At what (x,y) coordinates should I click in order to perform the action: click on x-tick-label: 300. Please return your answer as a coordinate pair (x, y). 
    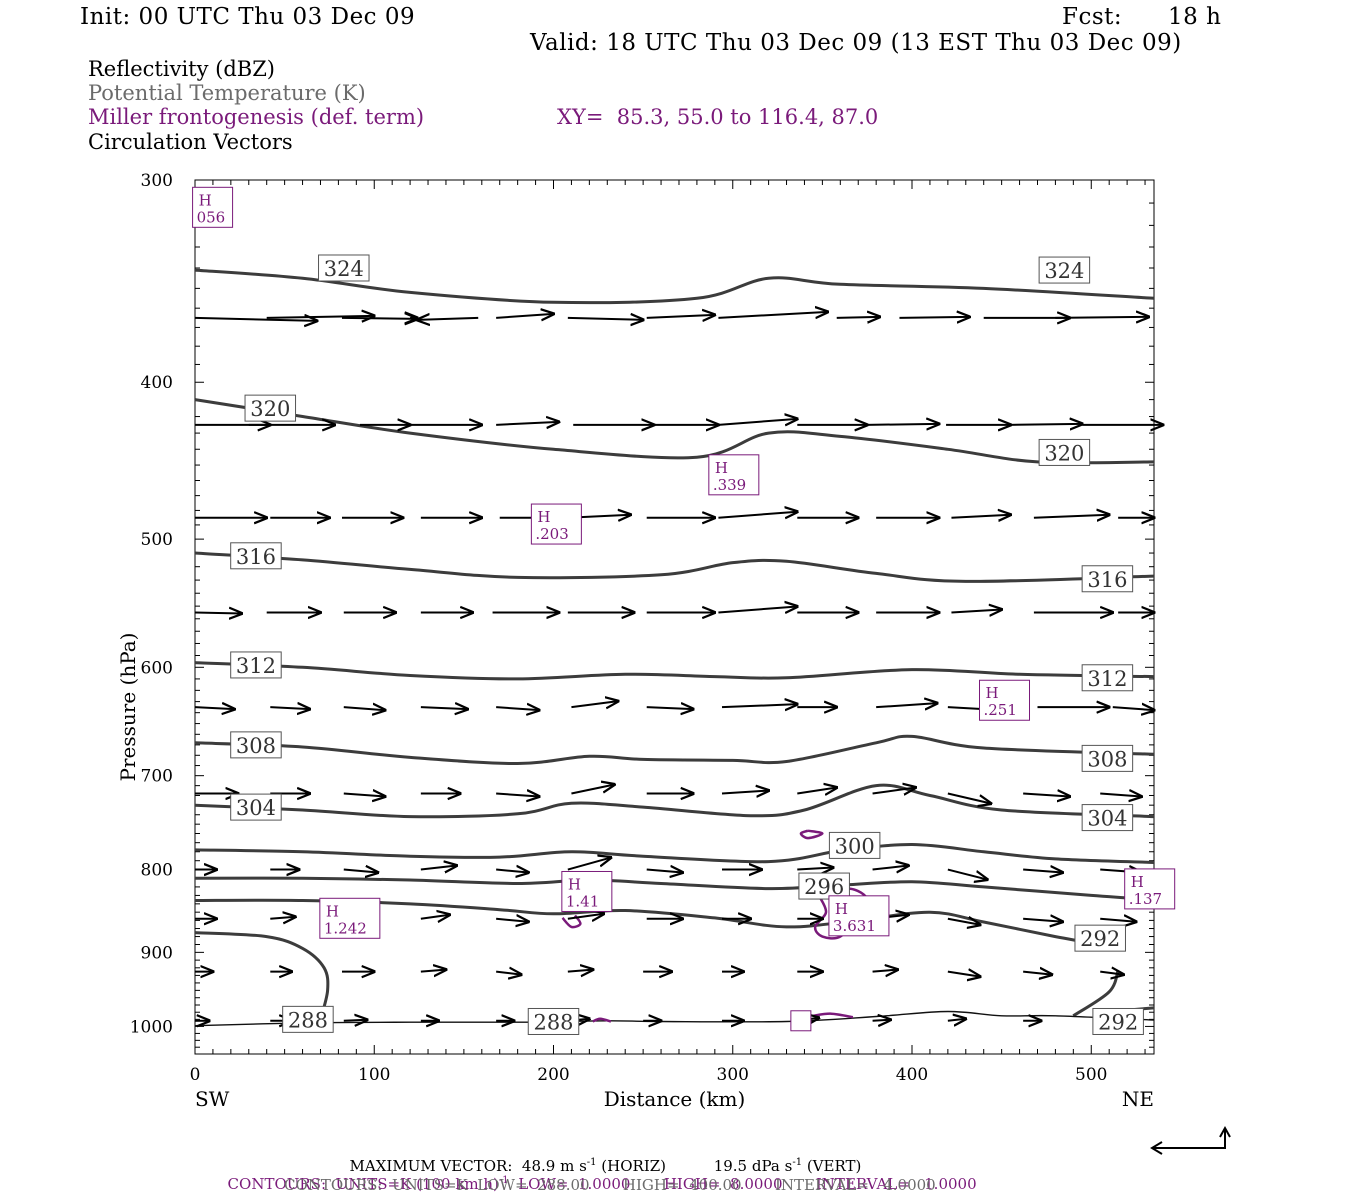
    Looking at the image, I should click on (733, 1075).